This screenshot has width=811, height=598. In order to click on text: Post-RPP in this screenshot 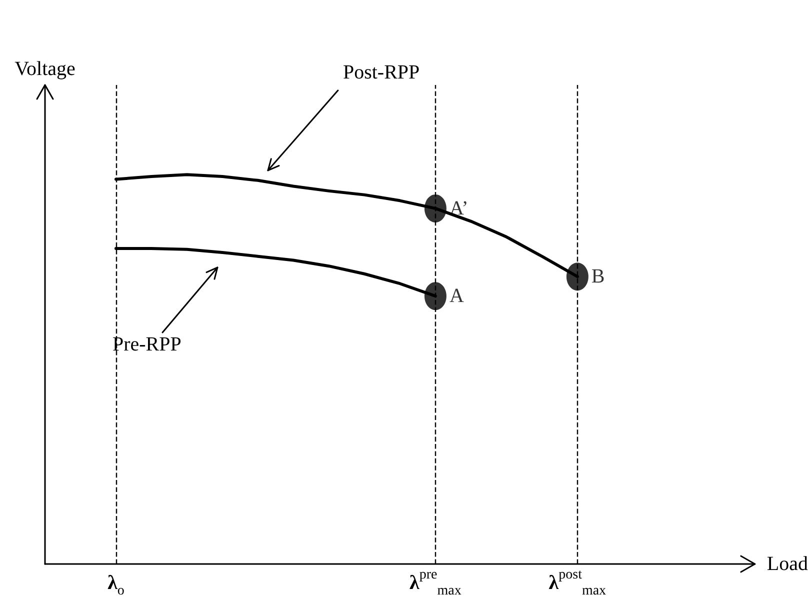, I will do `click(381, 72)`.